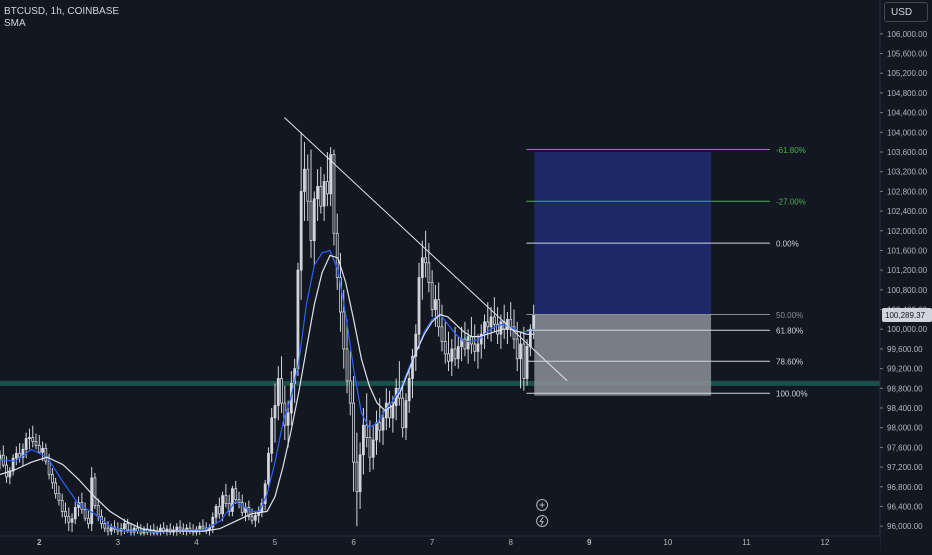  I want to click on last-price-tag, so click(907, 314).